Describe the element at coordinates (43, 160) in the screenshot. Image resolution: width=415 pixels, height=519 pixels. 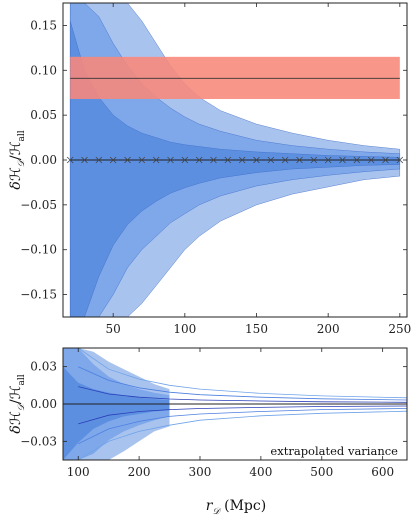
I see `top-y-tick-label: 0.00` at that location.